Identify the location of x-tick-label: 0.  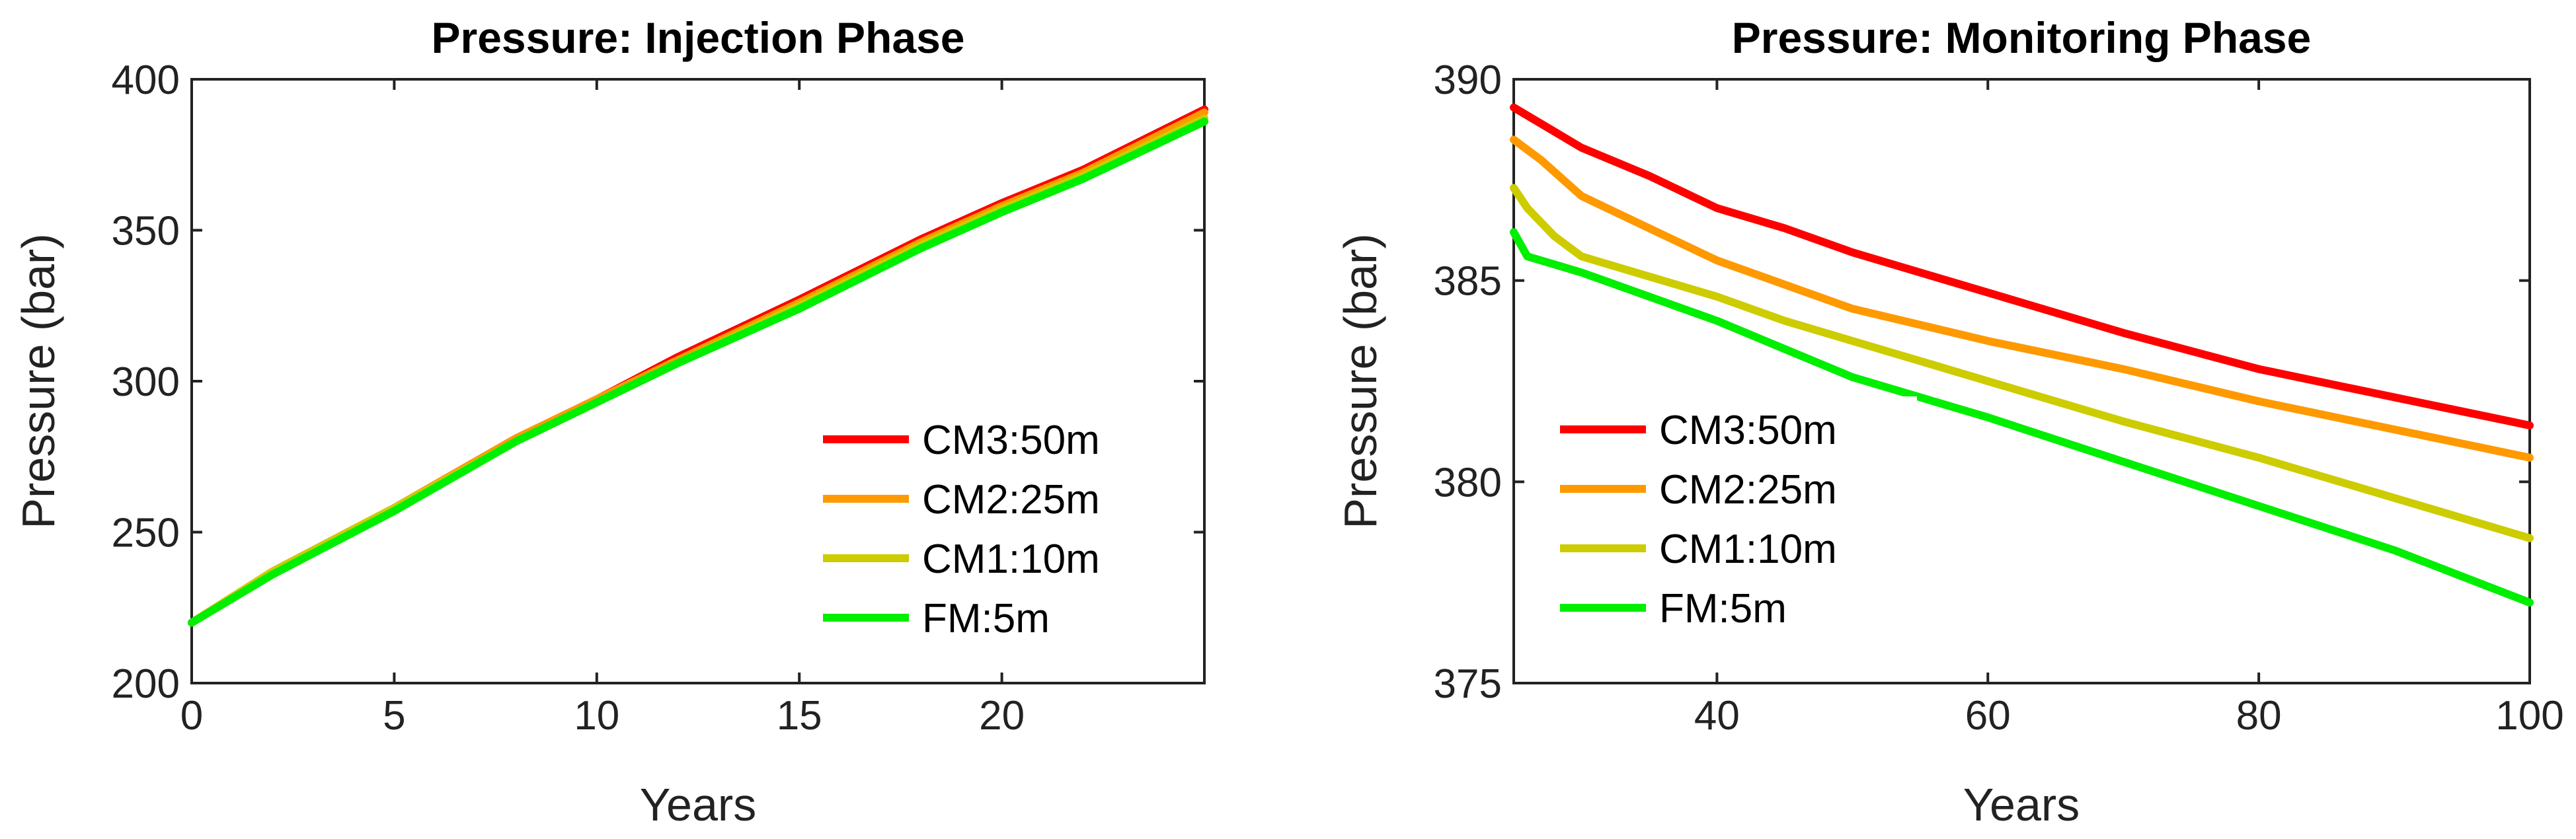
(191, 716).